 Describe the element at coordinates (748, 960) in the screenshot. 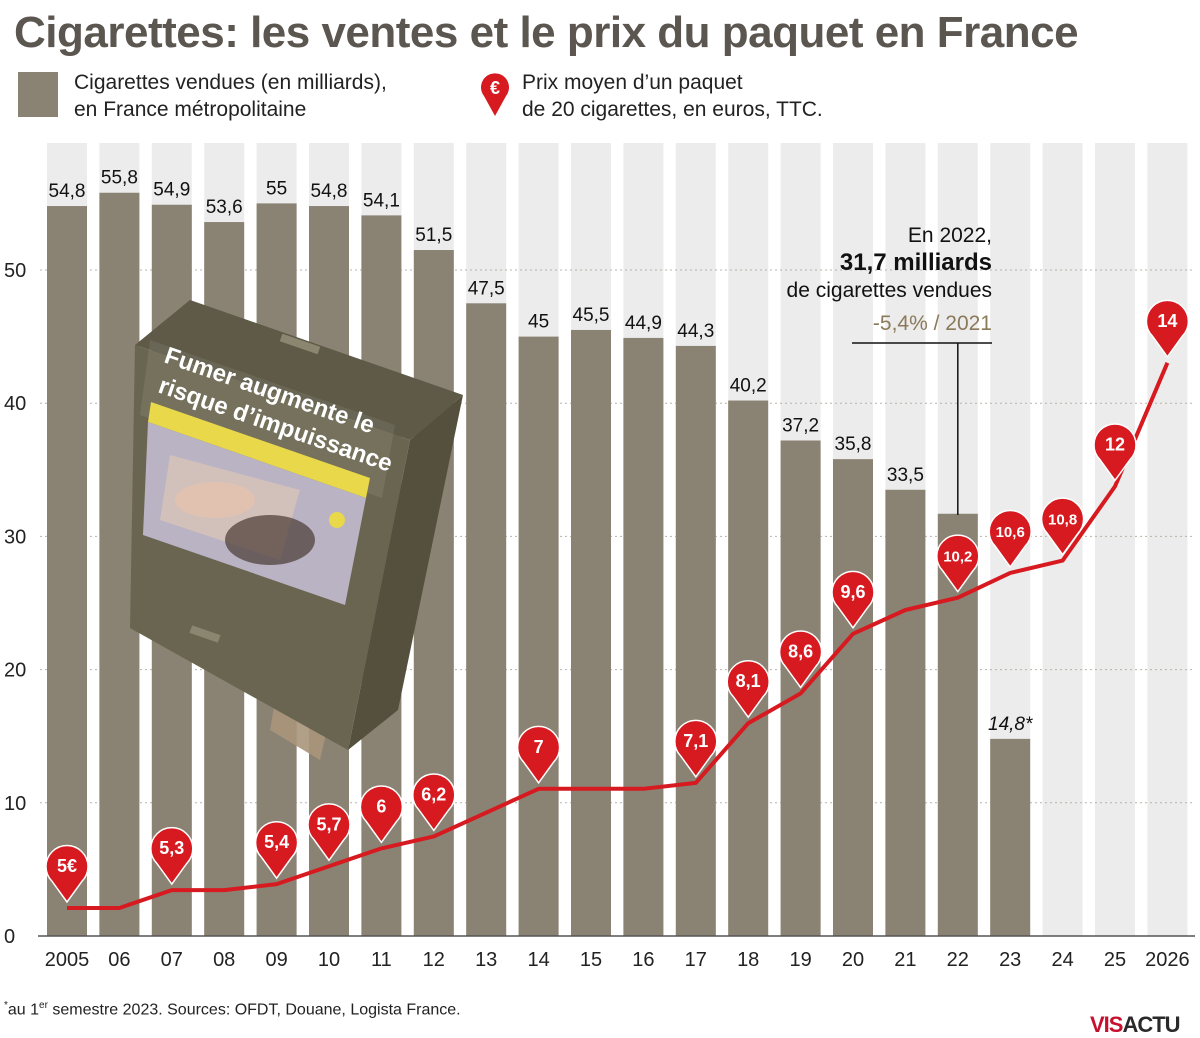

I see `x-tick-label: 18` at that location.